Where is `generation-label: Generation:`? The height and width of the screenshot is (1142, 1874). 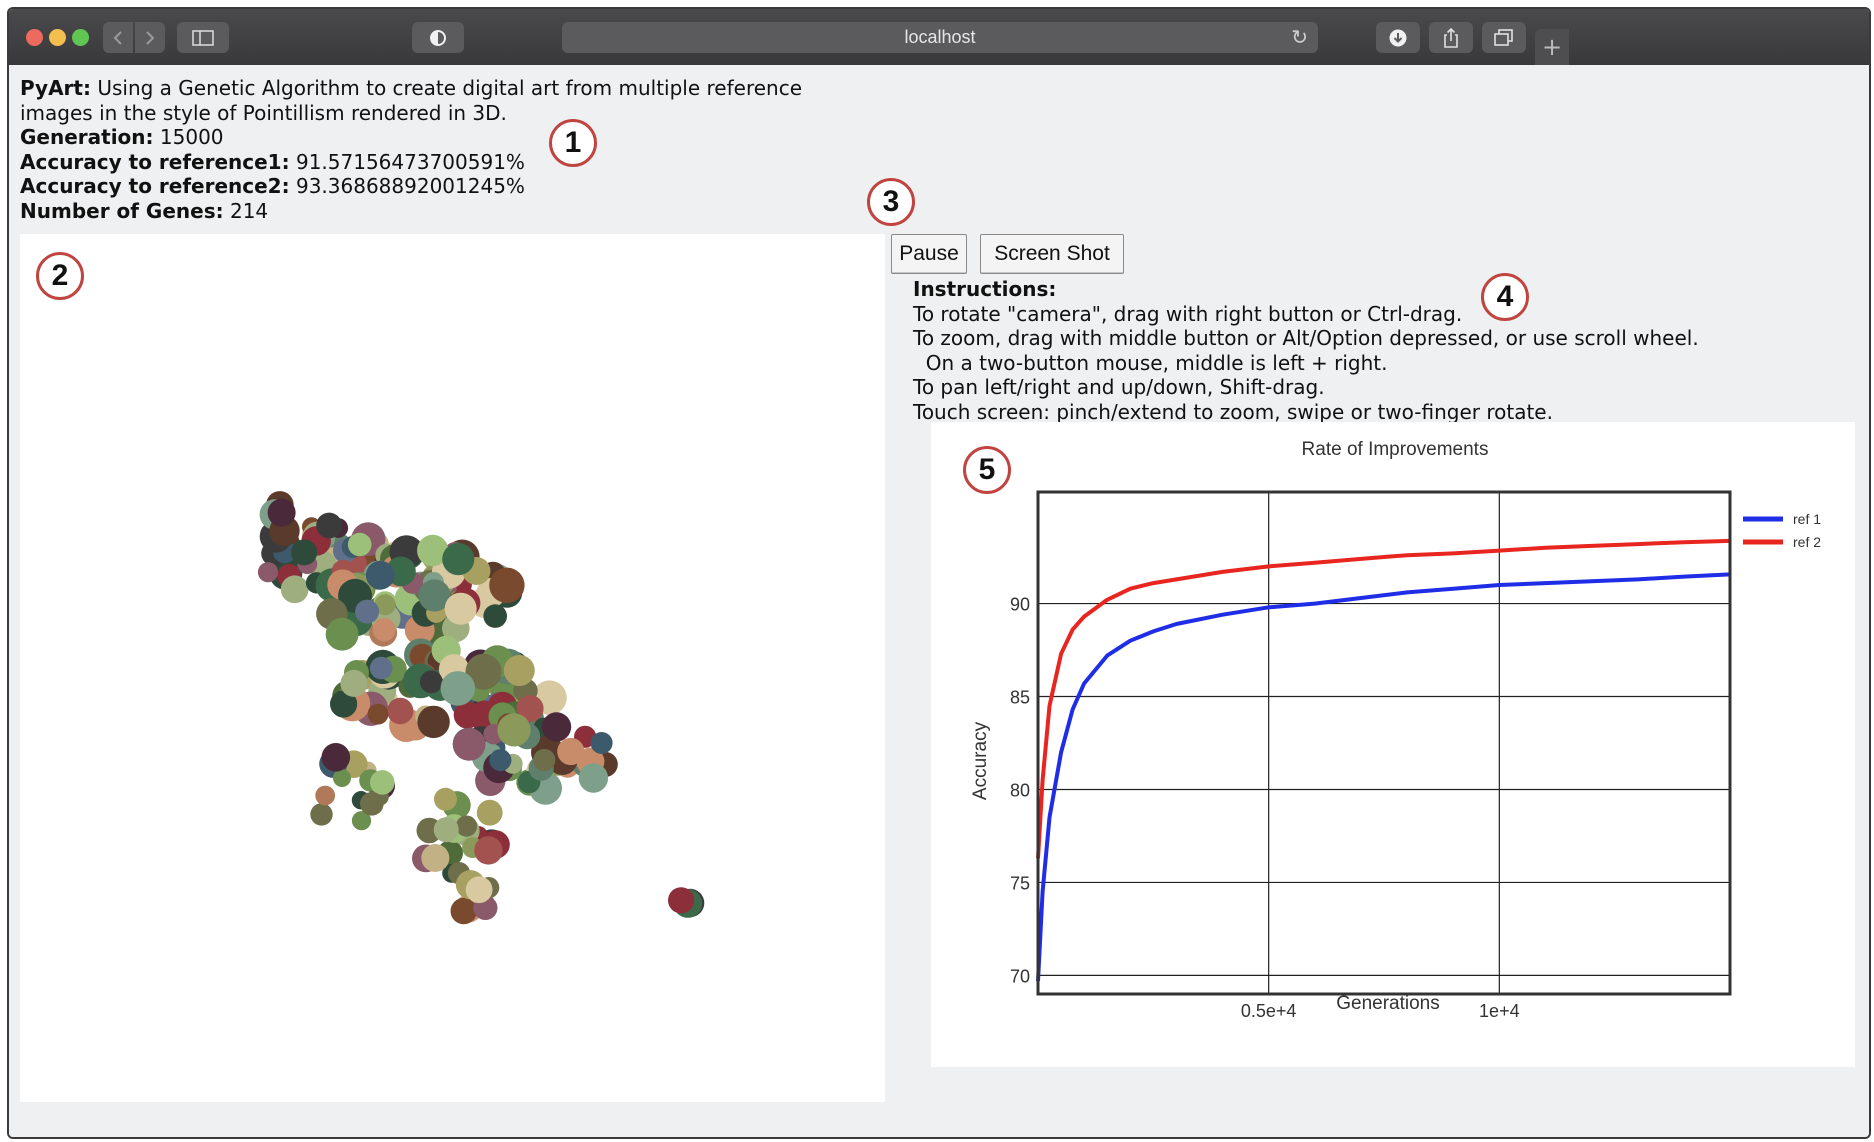
generation-label: Generation: is located at coordinates (87, 137).